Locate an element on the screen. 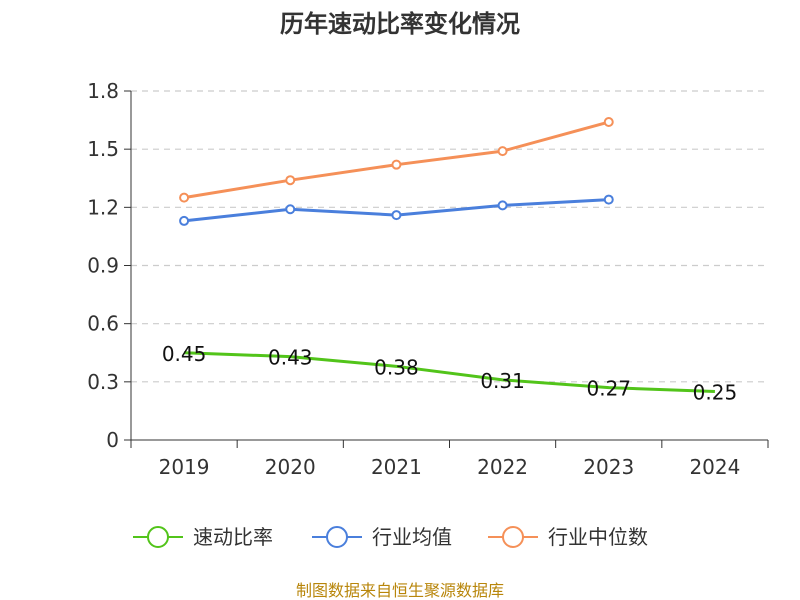  y-tick-label: 0.9 is located at coordinates (103, 266).